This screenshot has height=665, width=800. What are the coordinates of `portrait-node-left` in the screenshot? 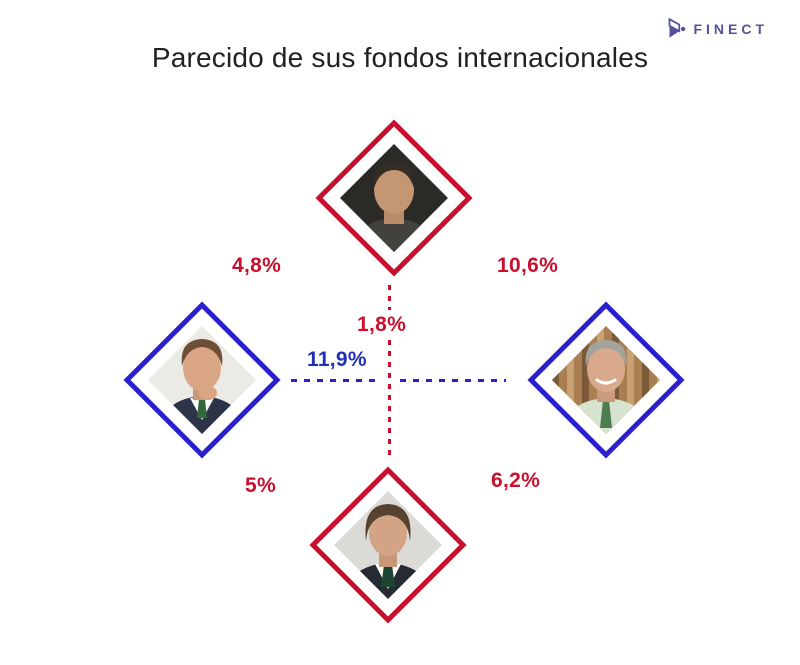 It's located at (202, 380).